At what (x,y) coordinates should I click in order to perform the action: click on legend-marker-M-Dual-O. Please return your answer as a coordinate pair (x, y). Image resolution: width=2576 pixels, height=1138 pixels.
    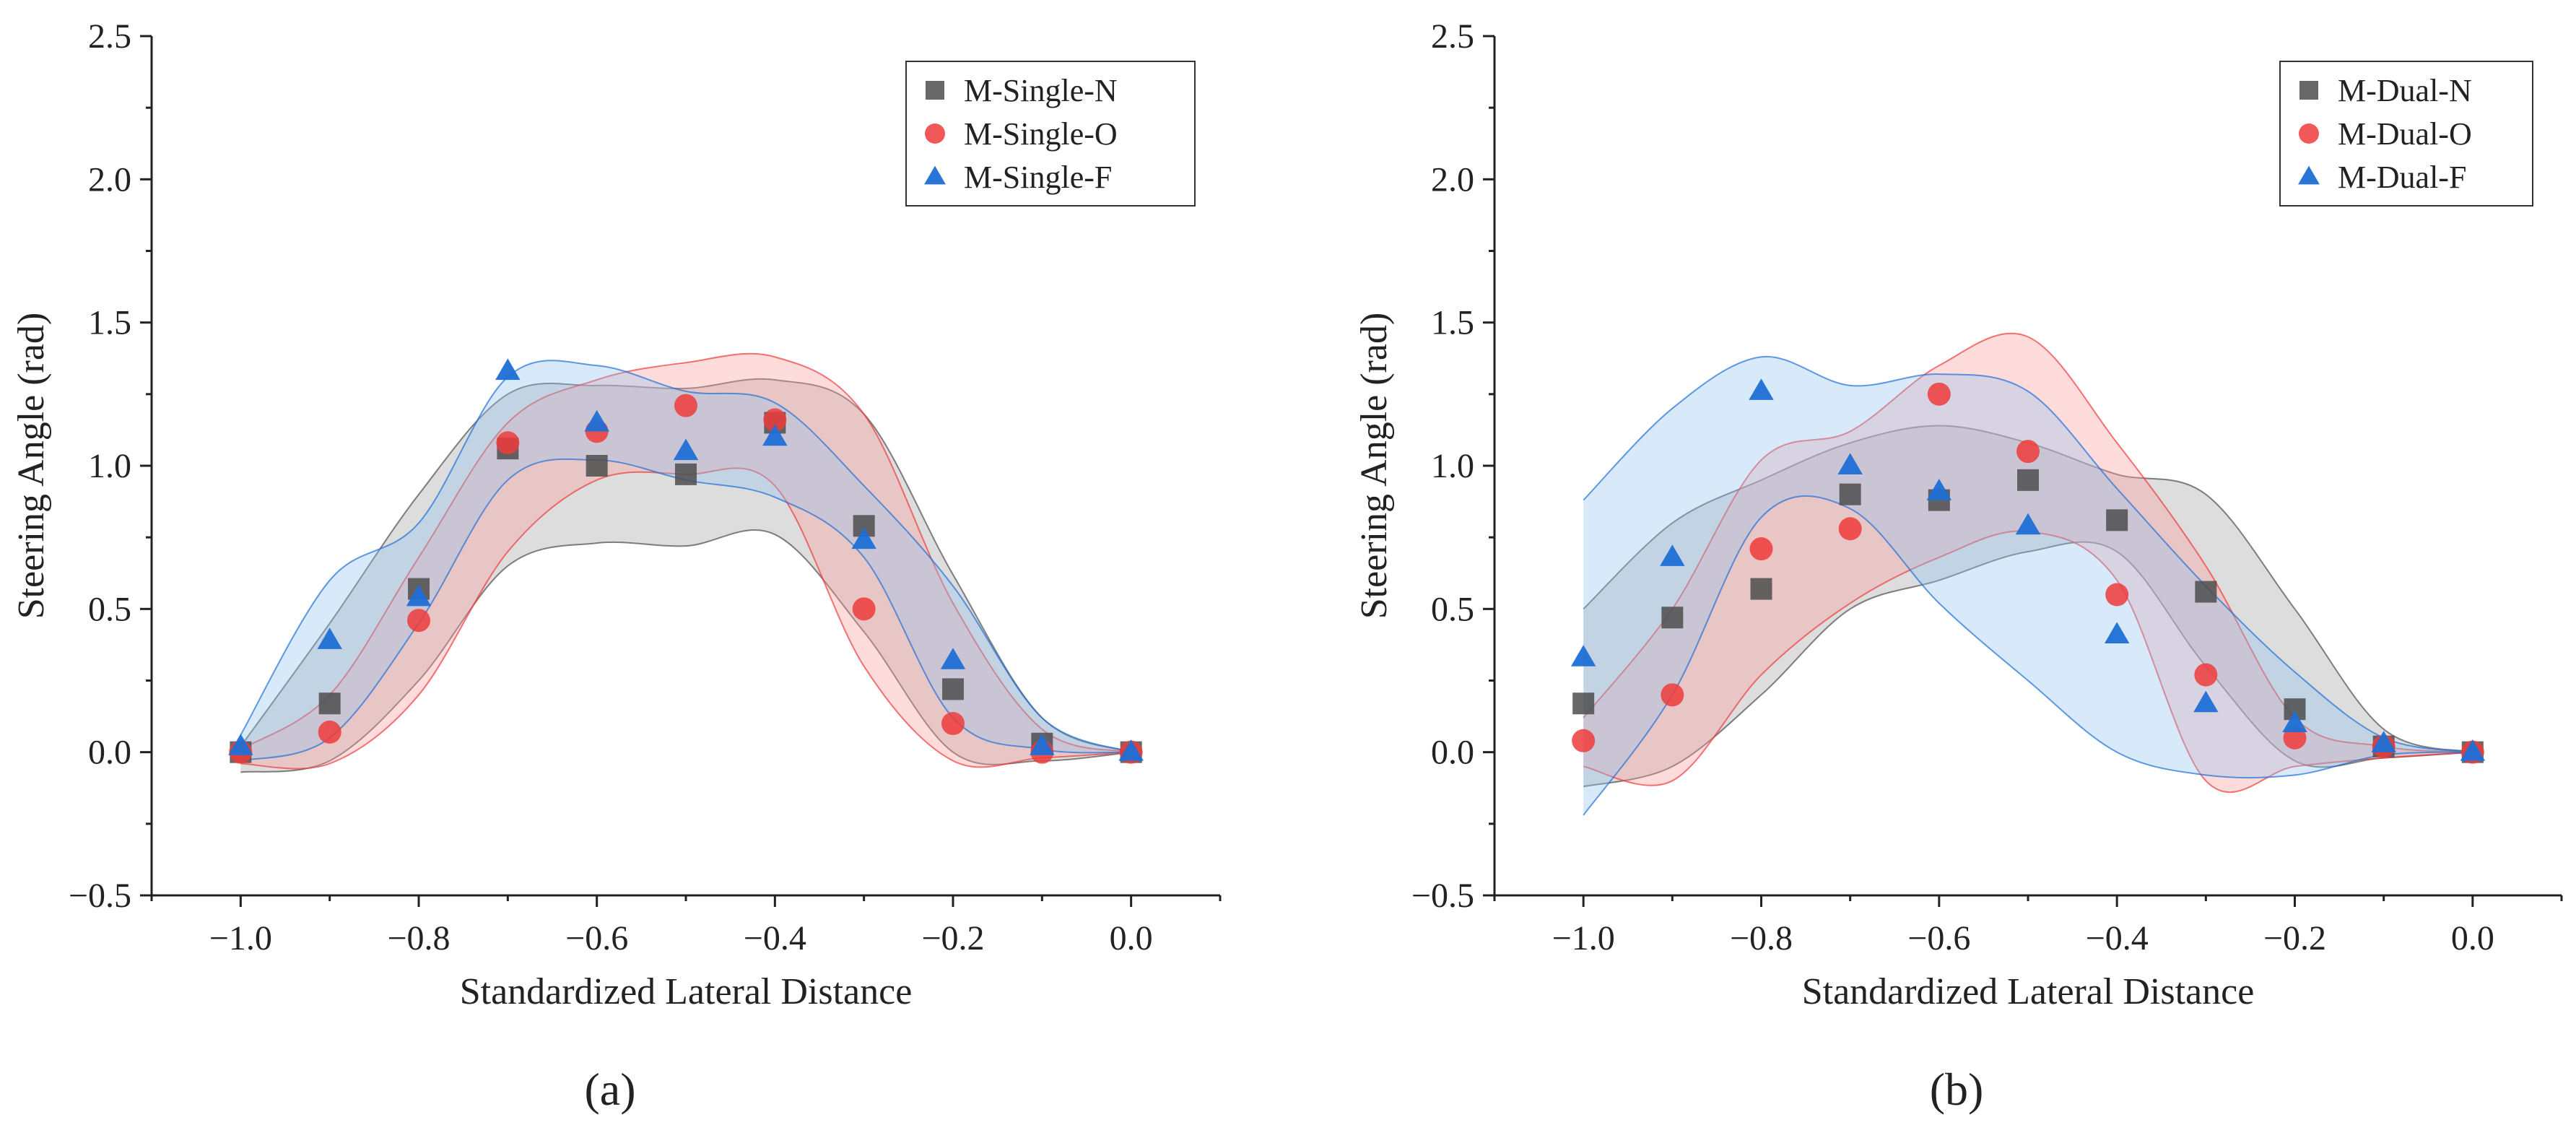
    Looking at the image, I should click on (2309, 133).